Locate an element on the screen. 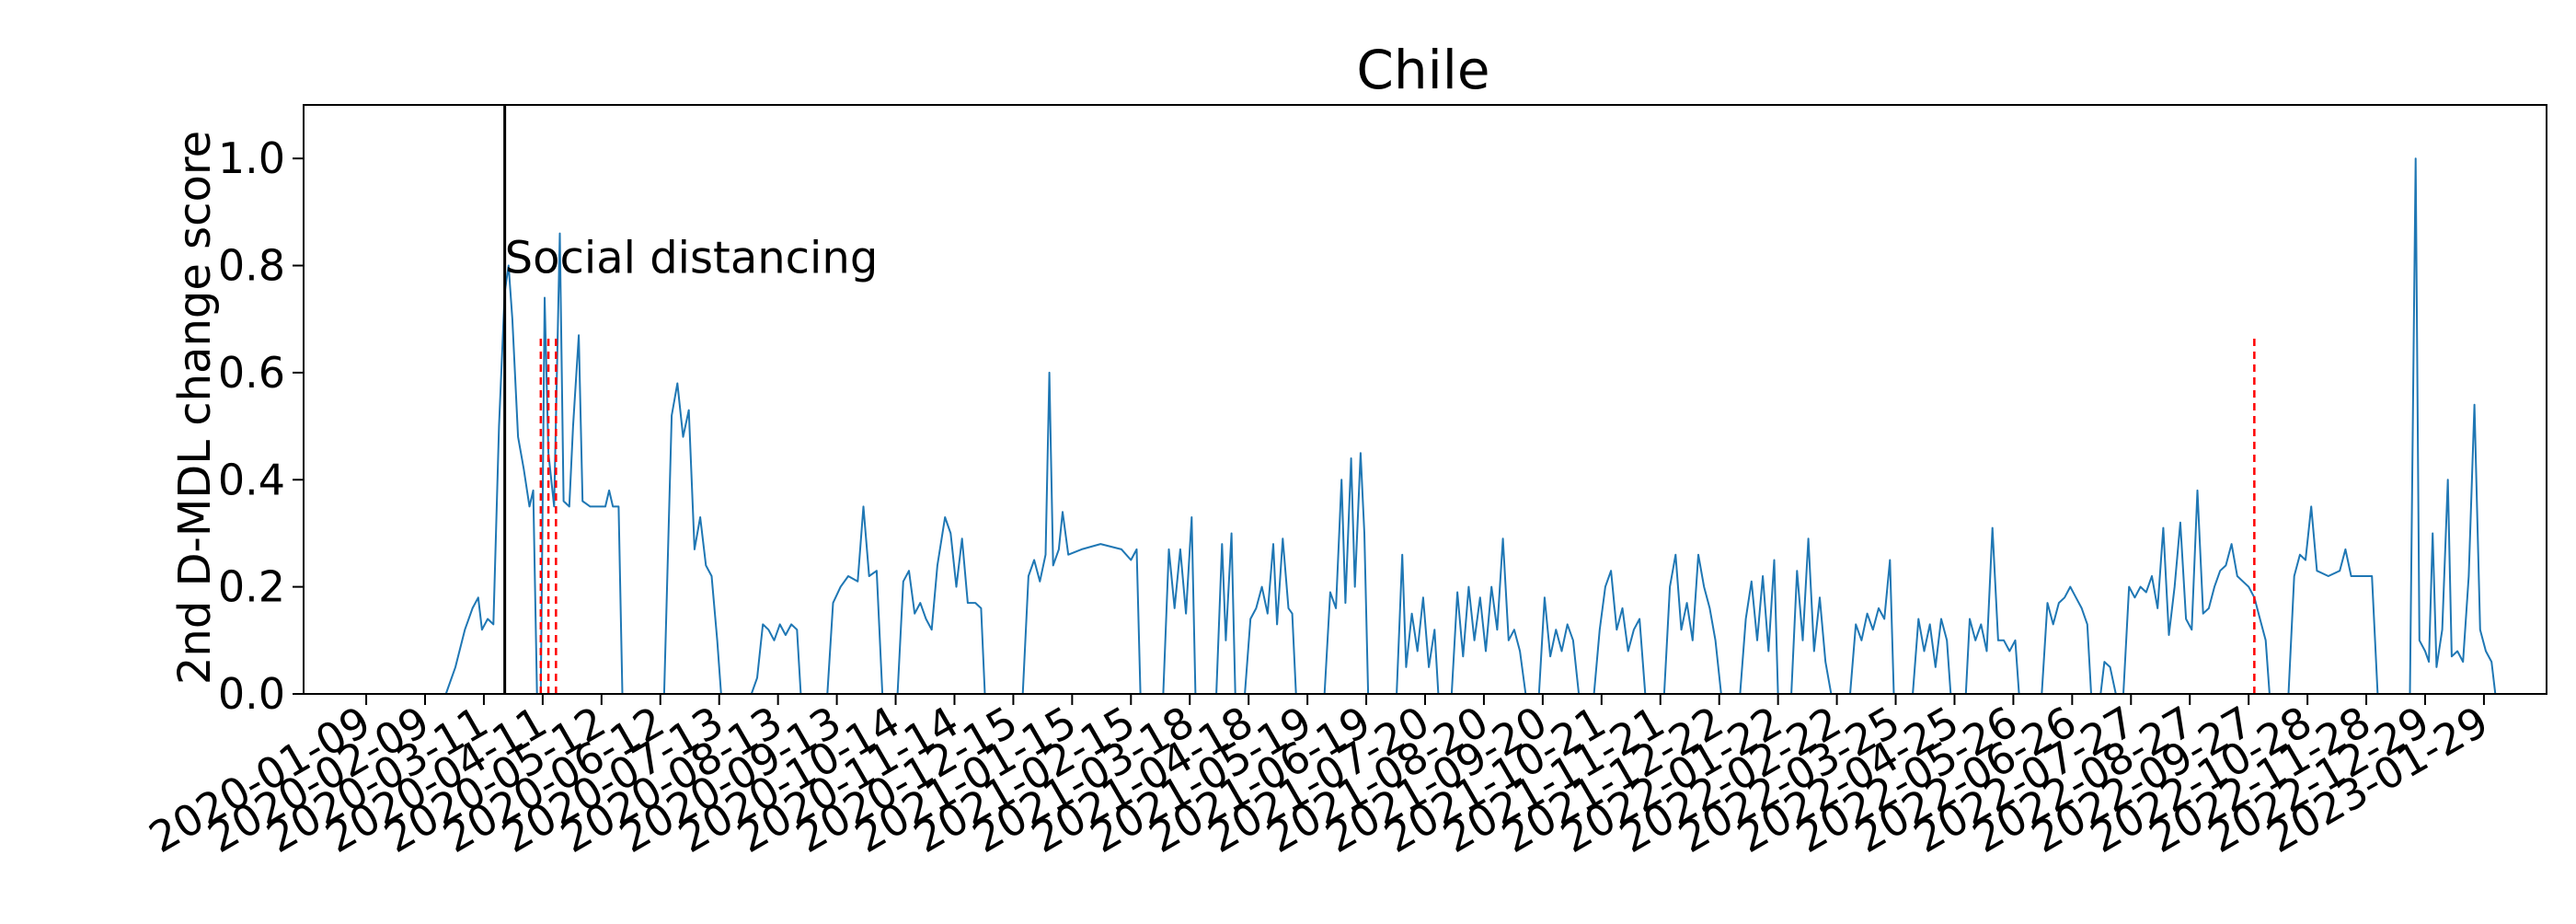  y-tick-label: 0.0 is located at coordinates (252, 694).